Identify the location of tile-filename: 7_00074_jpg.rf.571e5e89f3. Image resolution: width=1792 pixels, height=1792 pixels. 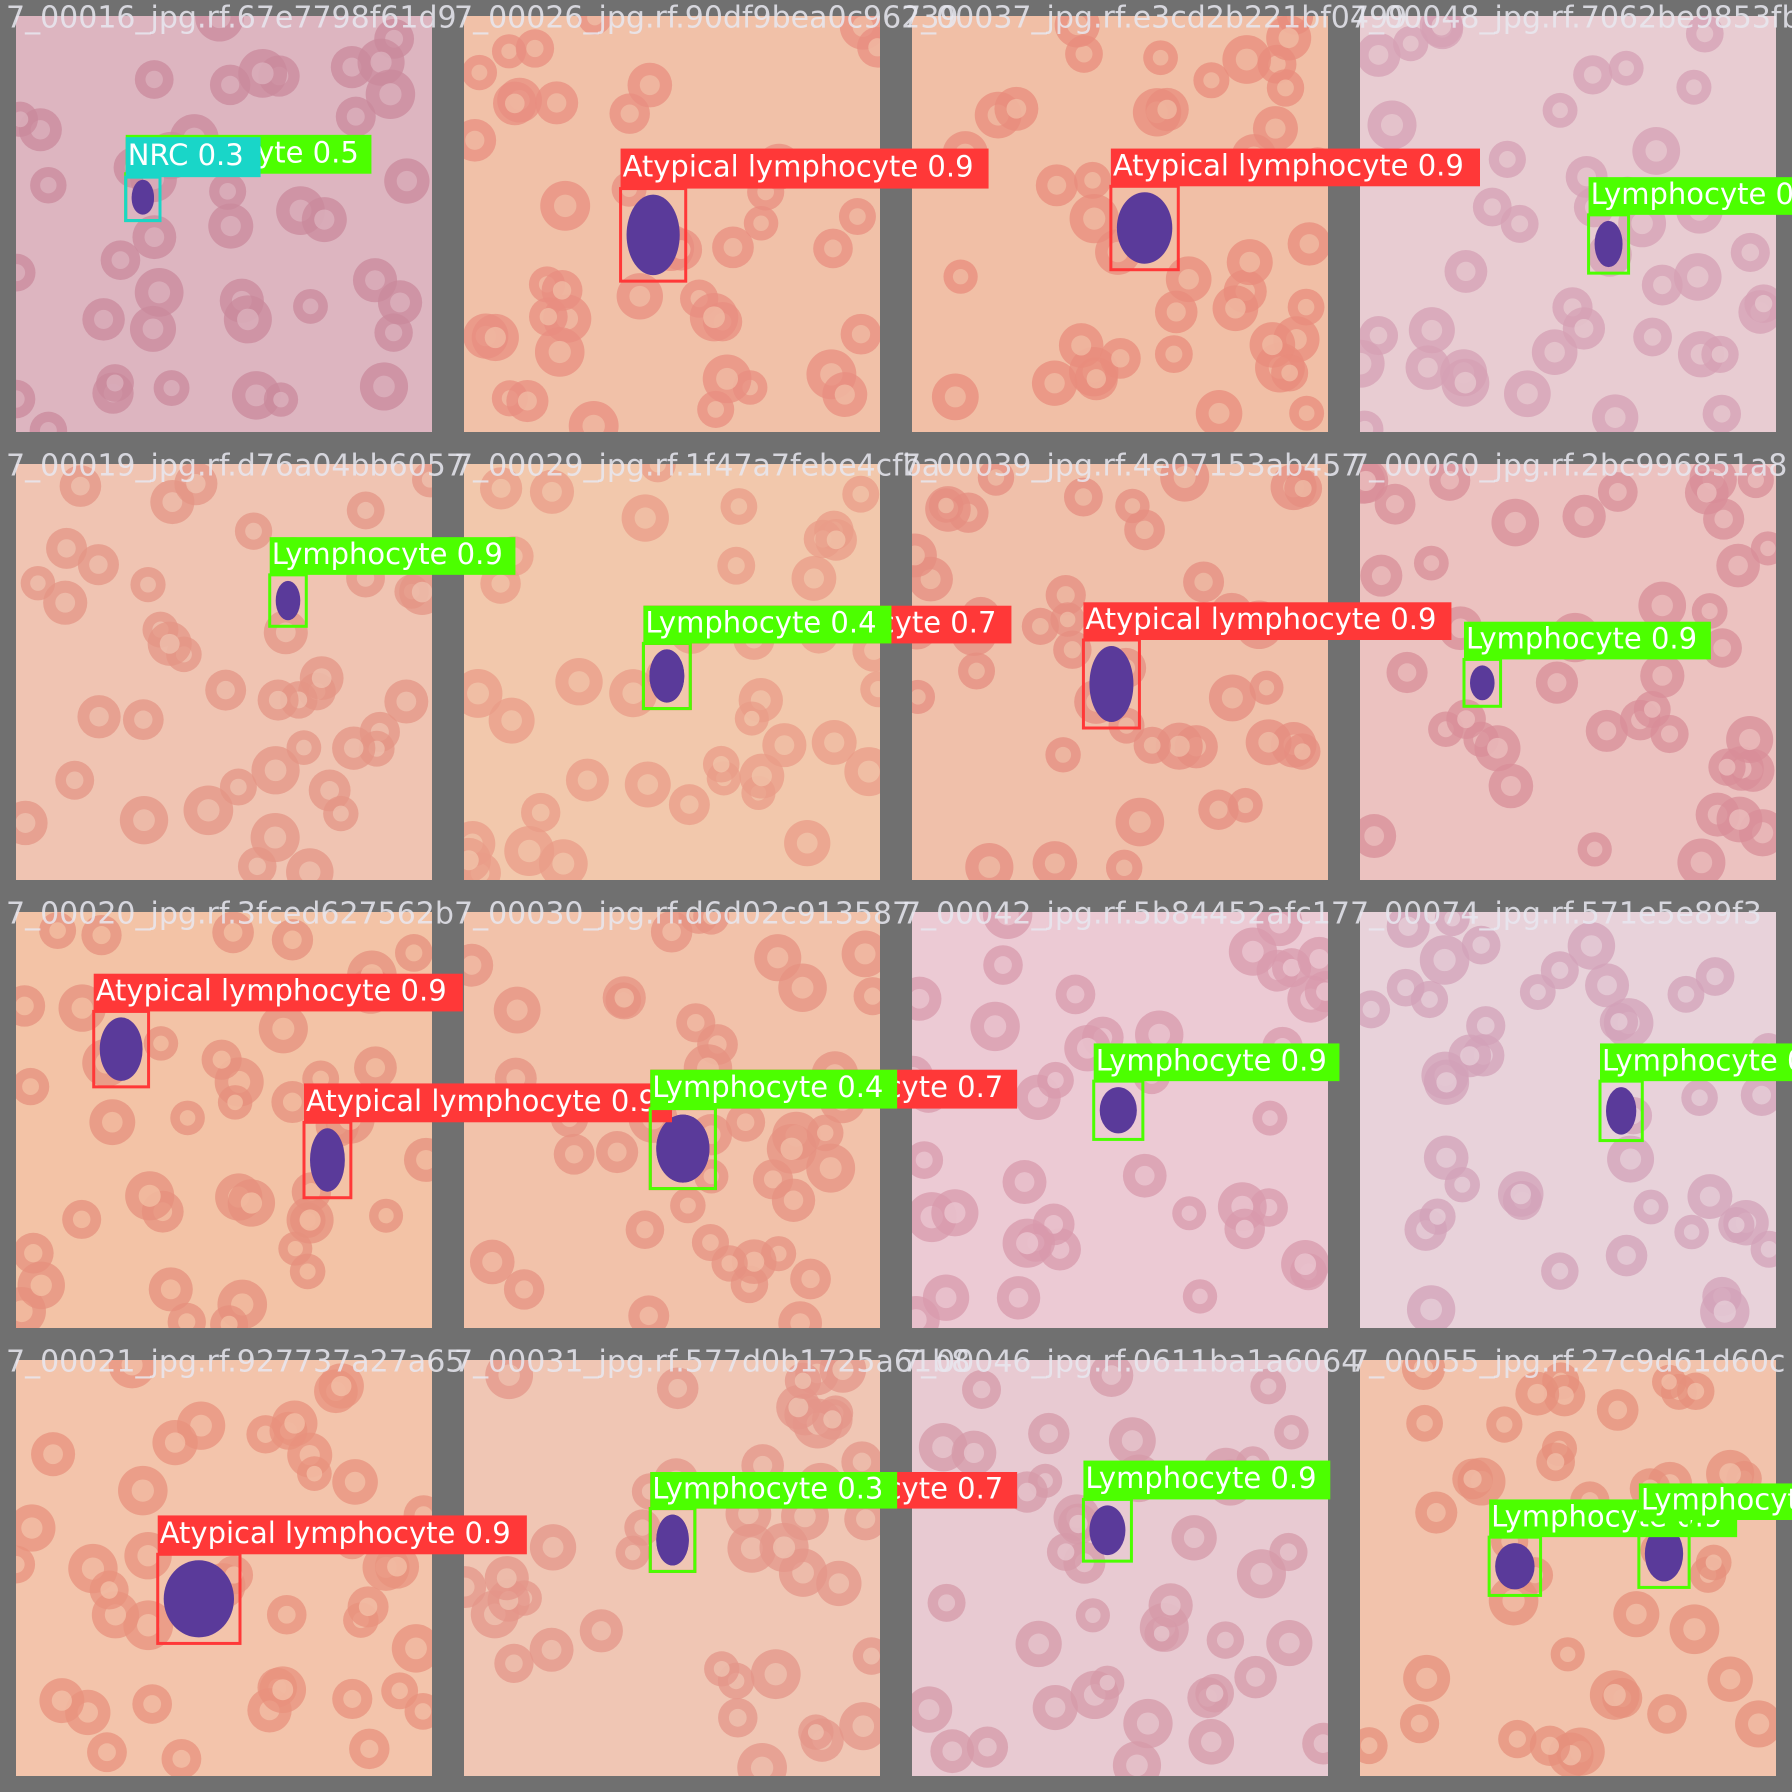
(1556, 914).